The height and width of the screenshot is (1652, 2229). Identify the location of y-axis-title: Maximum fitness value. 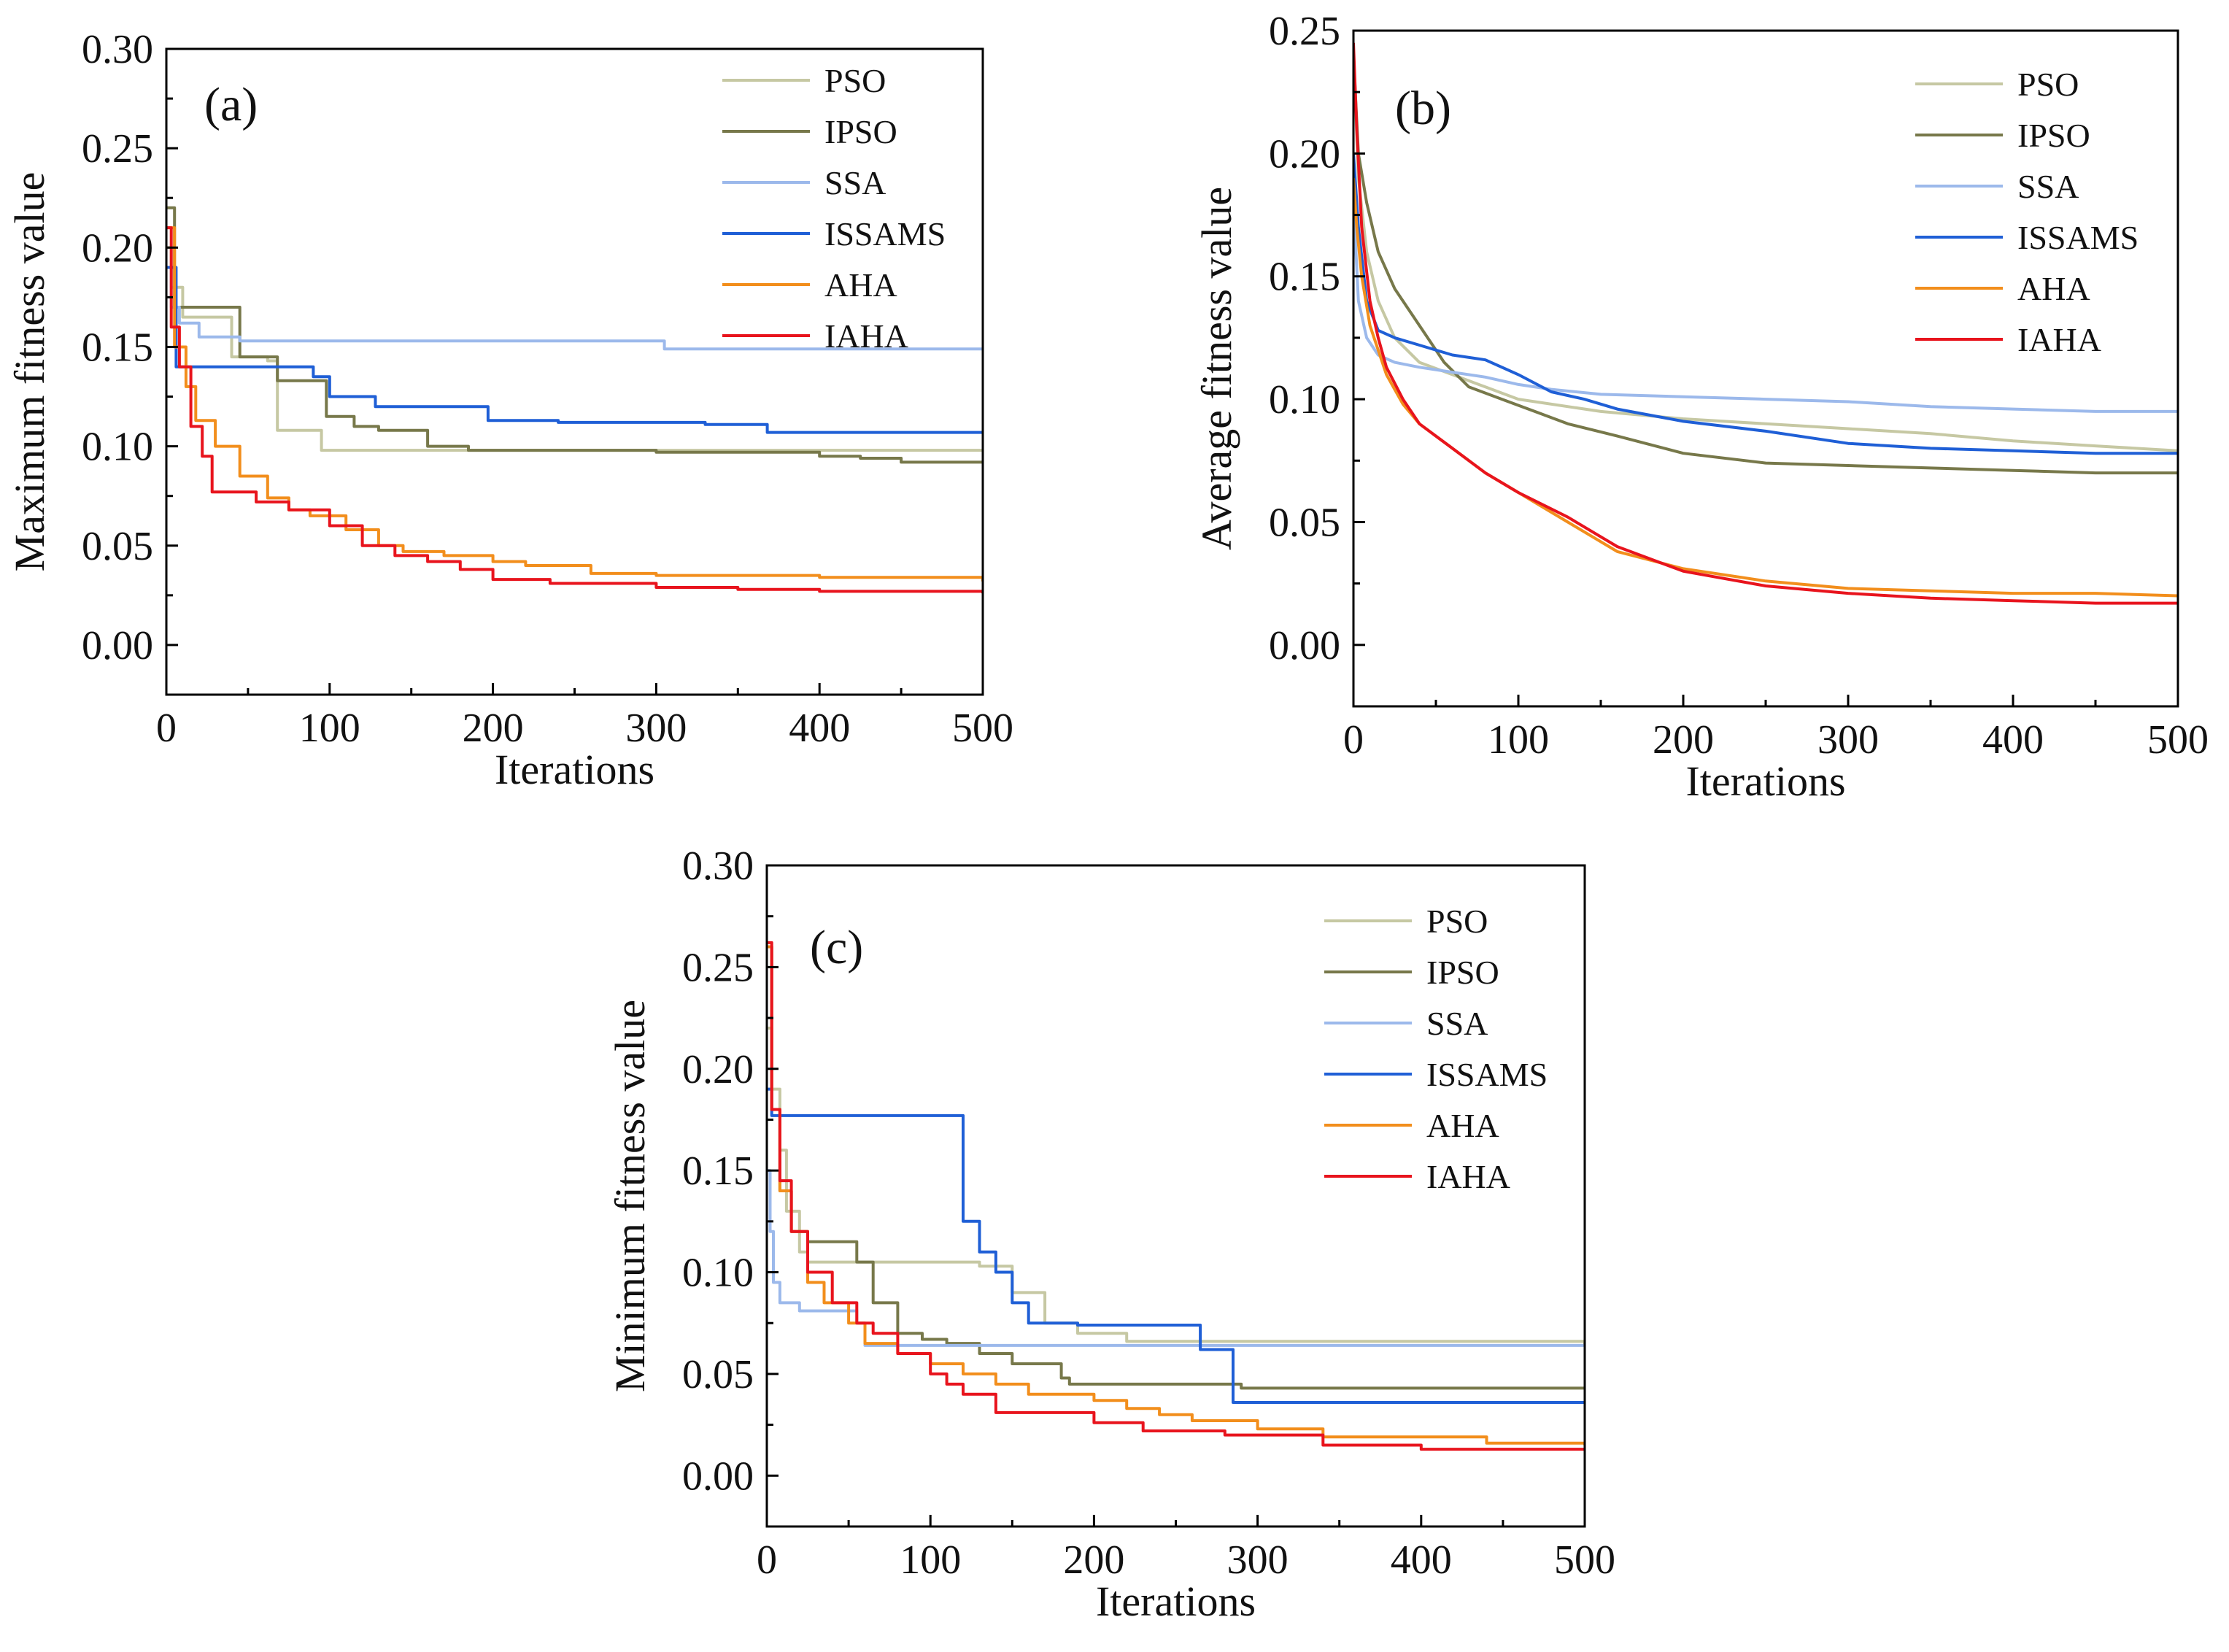
(29, 372).